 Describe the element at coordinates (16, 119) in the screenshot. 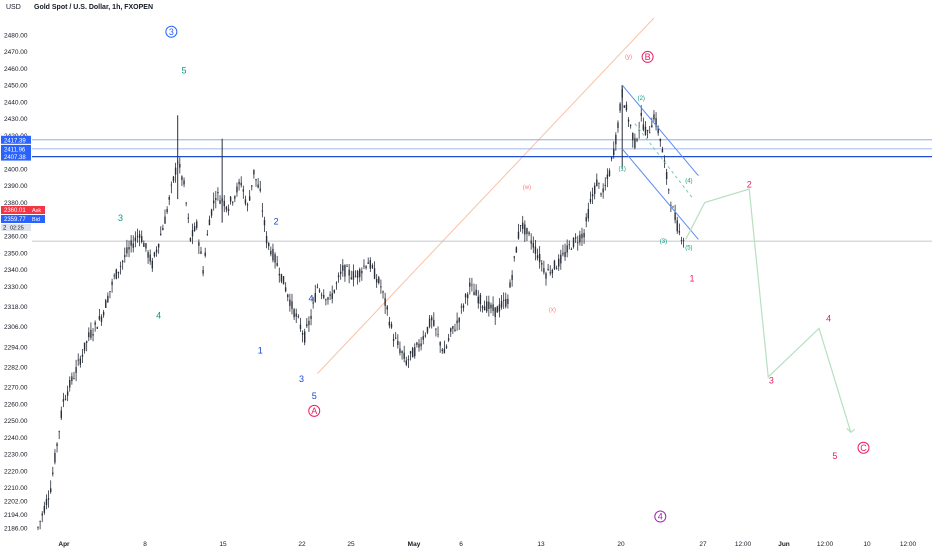

I see `y-tick-label: 2430.00` at that location.